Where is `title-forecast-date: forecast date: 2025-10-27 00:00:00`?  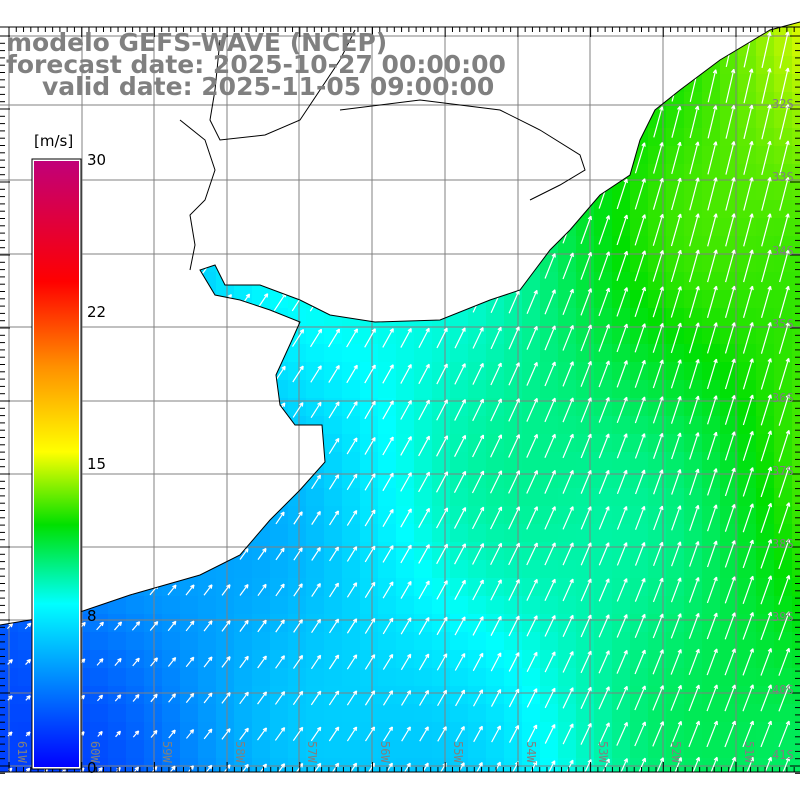
title-forecast-date: forecast date: 2025-10-27 00:00:00 is located at coordinates (256, 64).